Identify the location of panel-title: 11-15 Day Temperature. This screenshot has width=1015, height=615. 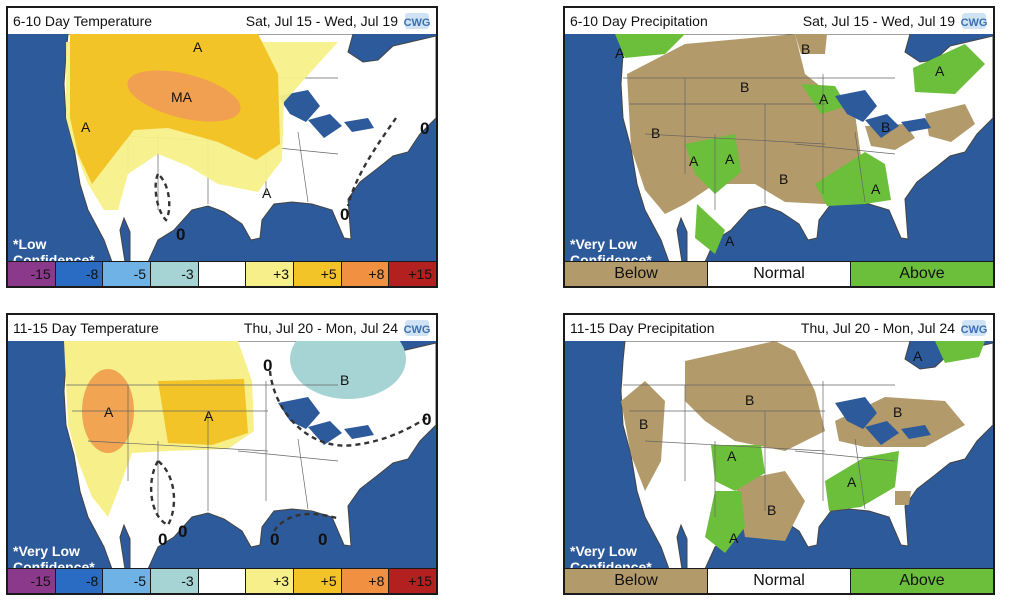
(86, 328).